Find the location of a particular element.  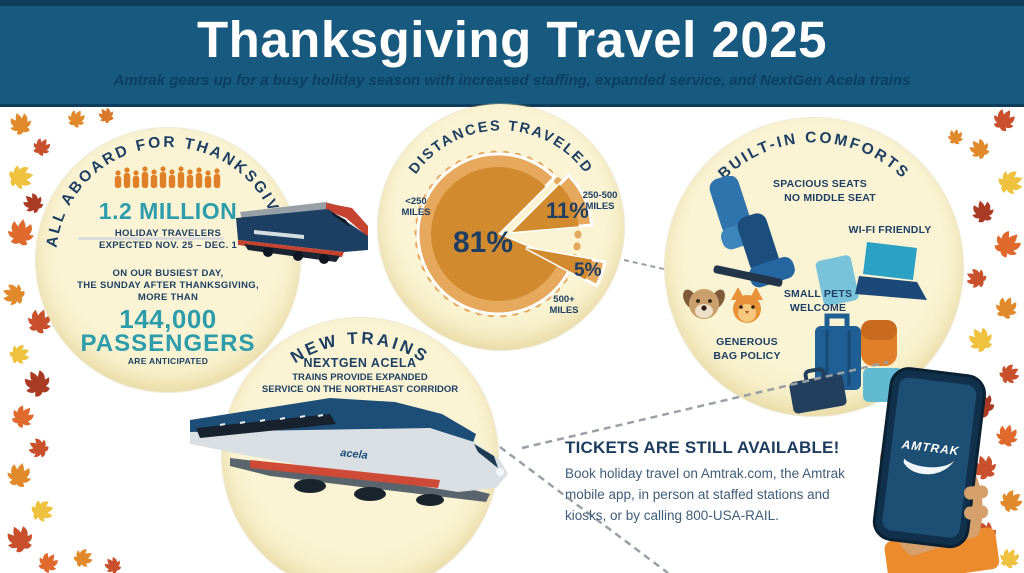

label-bag-policy-2: BAG POLICY is located at coordinates (747, 356).